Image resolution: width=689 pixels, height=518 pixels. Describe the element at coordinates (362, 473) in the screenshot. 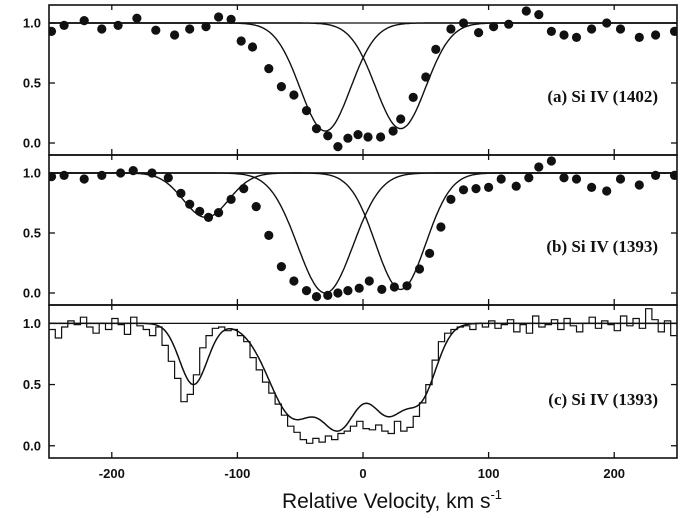

I see `x-axis: -200 -100 0 100 200` at that location.